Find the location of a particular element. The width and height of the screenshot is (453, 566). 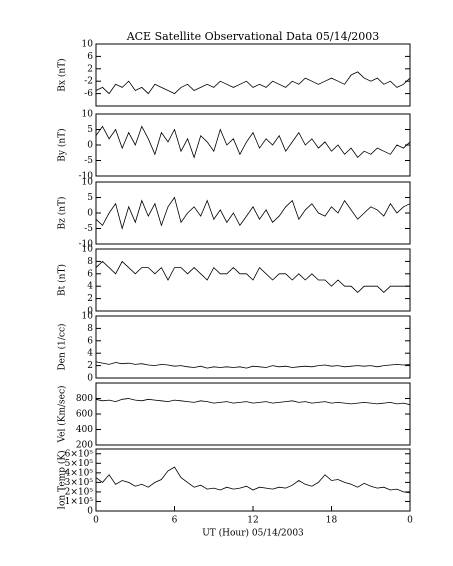

y-tick-label: -2 is located at coordinates (88, 82).